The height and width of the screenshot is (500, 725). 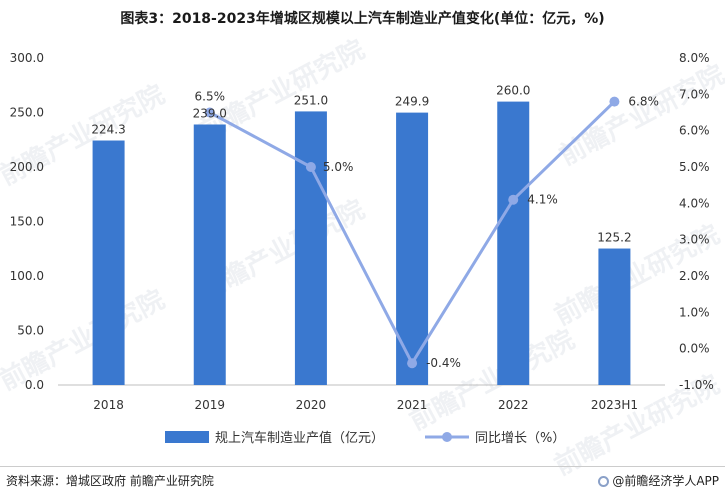 What do you see at coordinates (27, 113) in the screenshot?
I see `y-left-tick-label: 250.0` at bounding box center [27, 113].